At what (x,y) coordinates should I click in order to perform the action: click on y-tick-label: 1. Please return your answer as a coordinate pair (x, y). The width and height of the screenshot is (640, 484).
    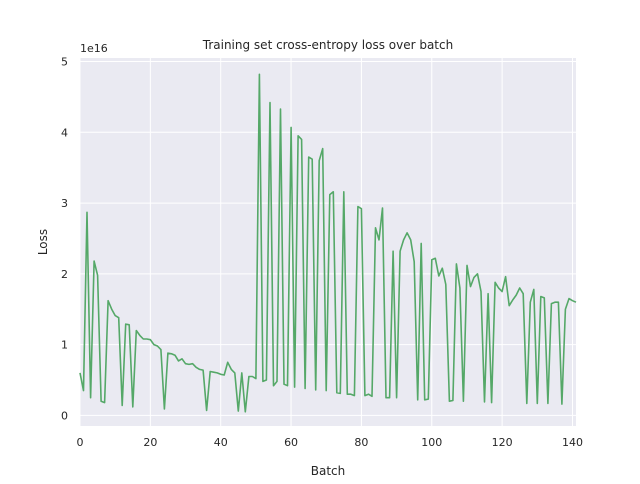
    Looking at the image, I should click on (64, 345).